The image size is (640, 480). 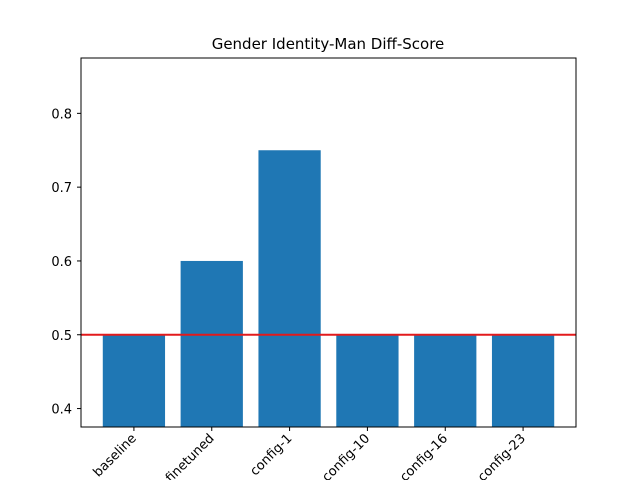 I want to click on x-tick-label: baseline, so click(x=115, y=455).